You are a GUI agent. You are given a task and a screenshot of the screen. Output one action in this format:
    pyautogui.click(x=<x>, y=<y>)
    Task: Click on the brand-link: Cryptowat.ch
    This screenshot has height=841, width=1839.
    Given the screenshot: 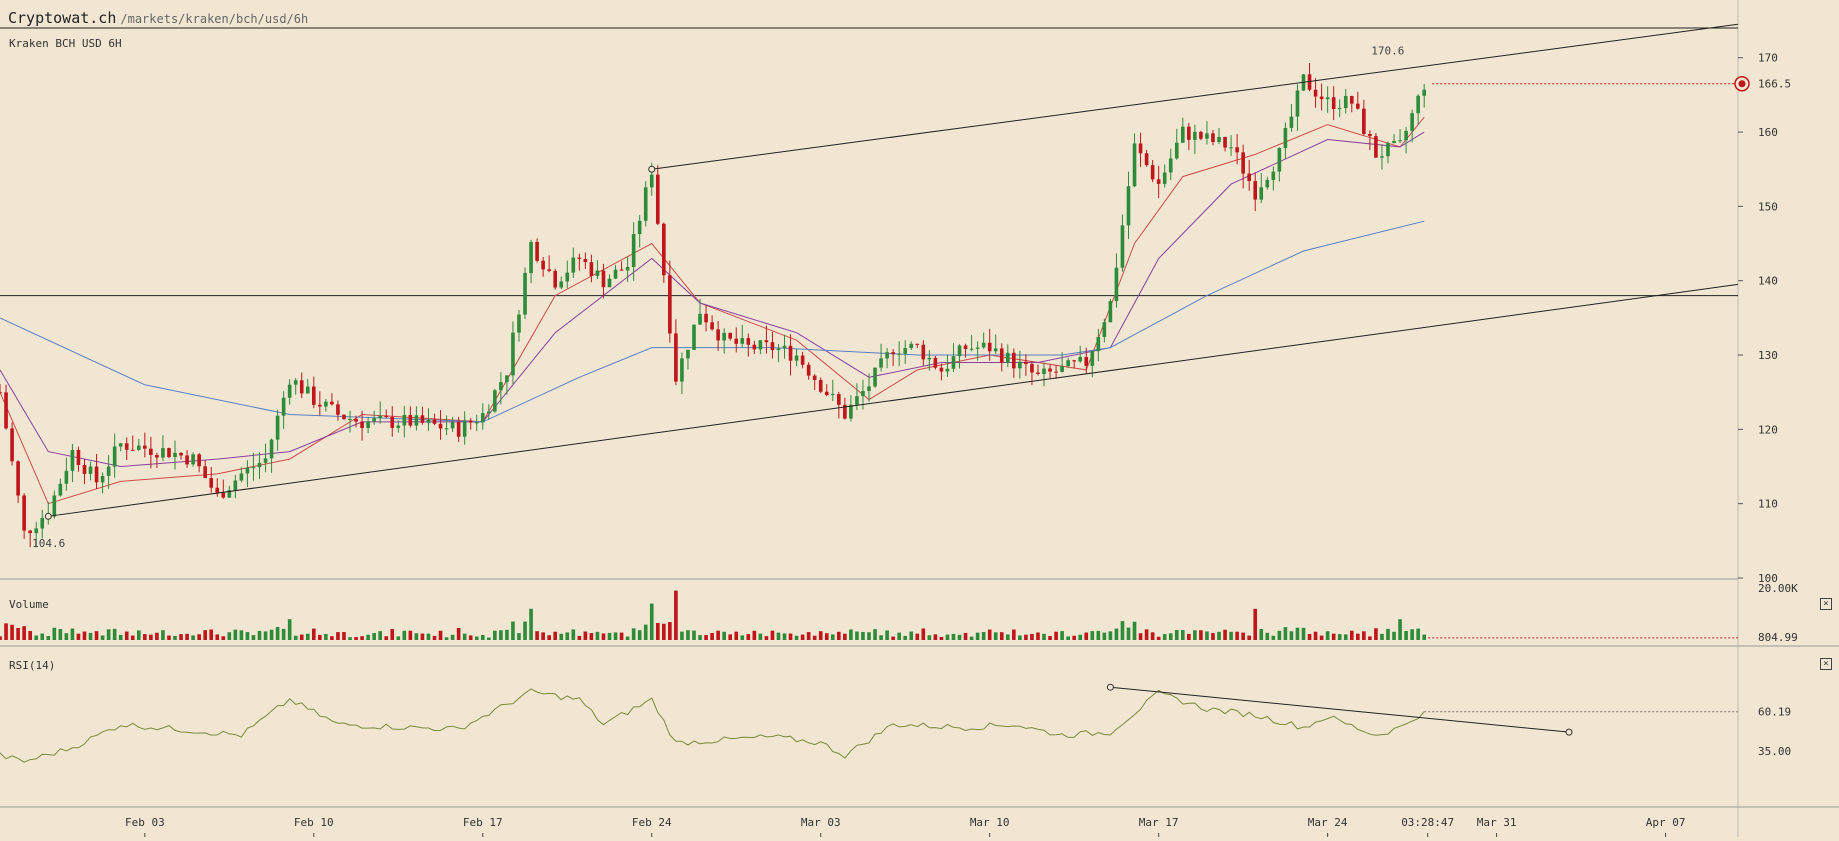 What is the action you would take?
    pyautogui.click(x=62, y=18)
    